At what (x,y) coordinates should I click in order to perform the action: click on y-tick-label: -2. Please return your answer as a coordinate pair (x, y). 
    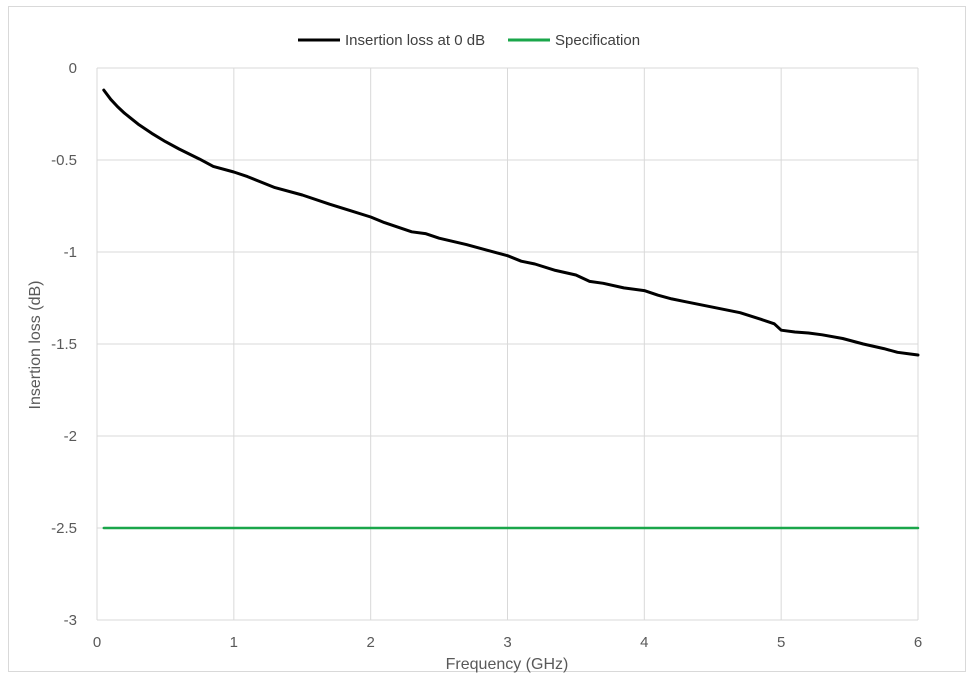
    Looking at the image, I should click on (70, 436).